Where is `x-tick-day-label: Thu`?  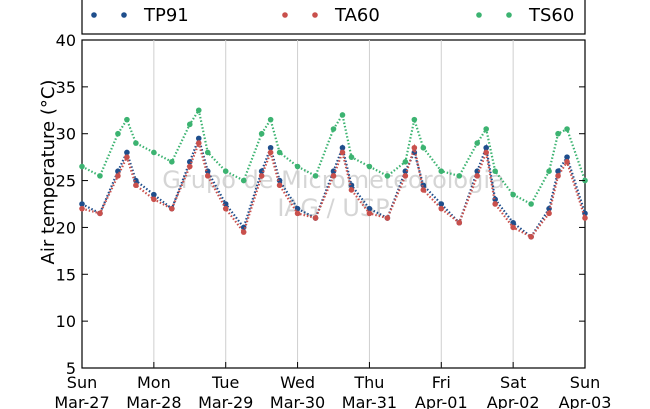
x-tick-day-label: Thu is located at coordinates (368, 382).